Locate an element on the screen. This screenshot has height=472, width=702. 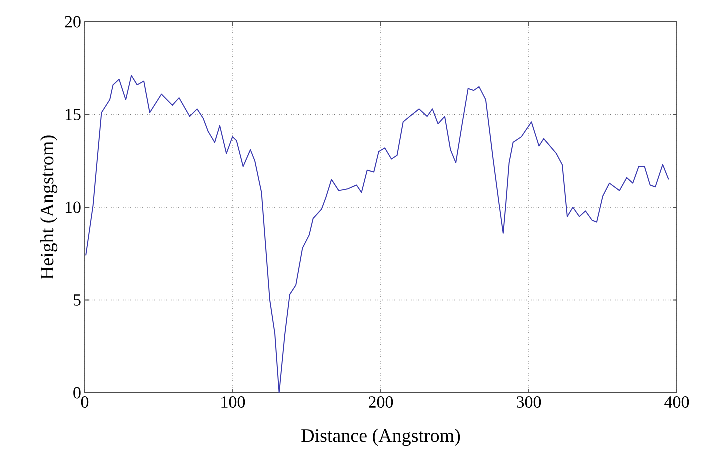
x-axis-title: Distance (Angstrom) is located at coordinates (381, 437).